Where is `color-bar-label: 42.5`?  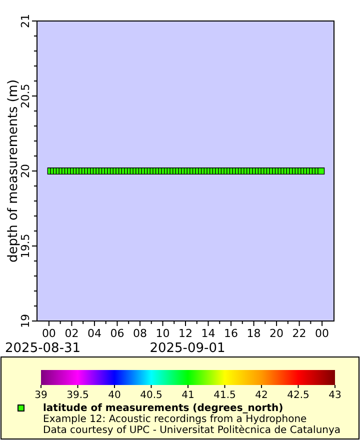
color-bar-label: 42.5 is located at coordinates (298, 395).